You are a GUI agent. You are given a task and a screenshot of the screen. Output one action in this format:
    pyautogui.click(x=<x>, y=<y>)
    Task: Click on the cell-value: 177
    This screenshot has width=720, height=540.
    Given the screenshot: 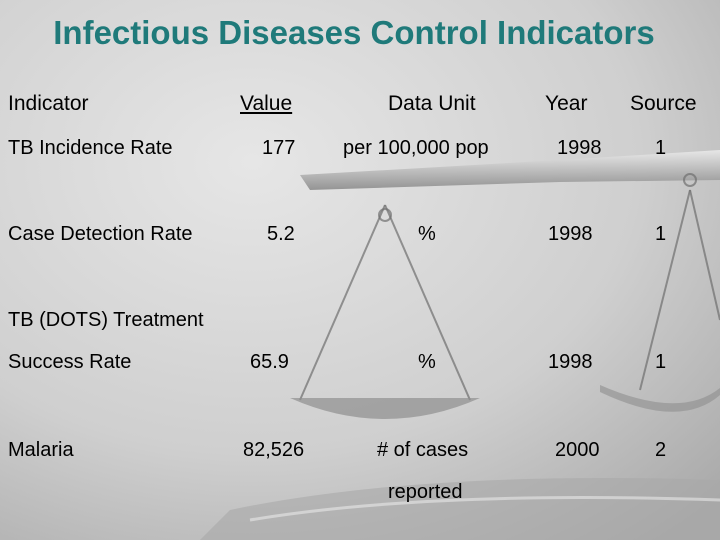 What is the action you would take?
    pyautogui.click(x=279, y=148)
    